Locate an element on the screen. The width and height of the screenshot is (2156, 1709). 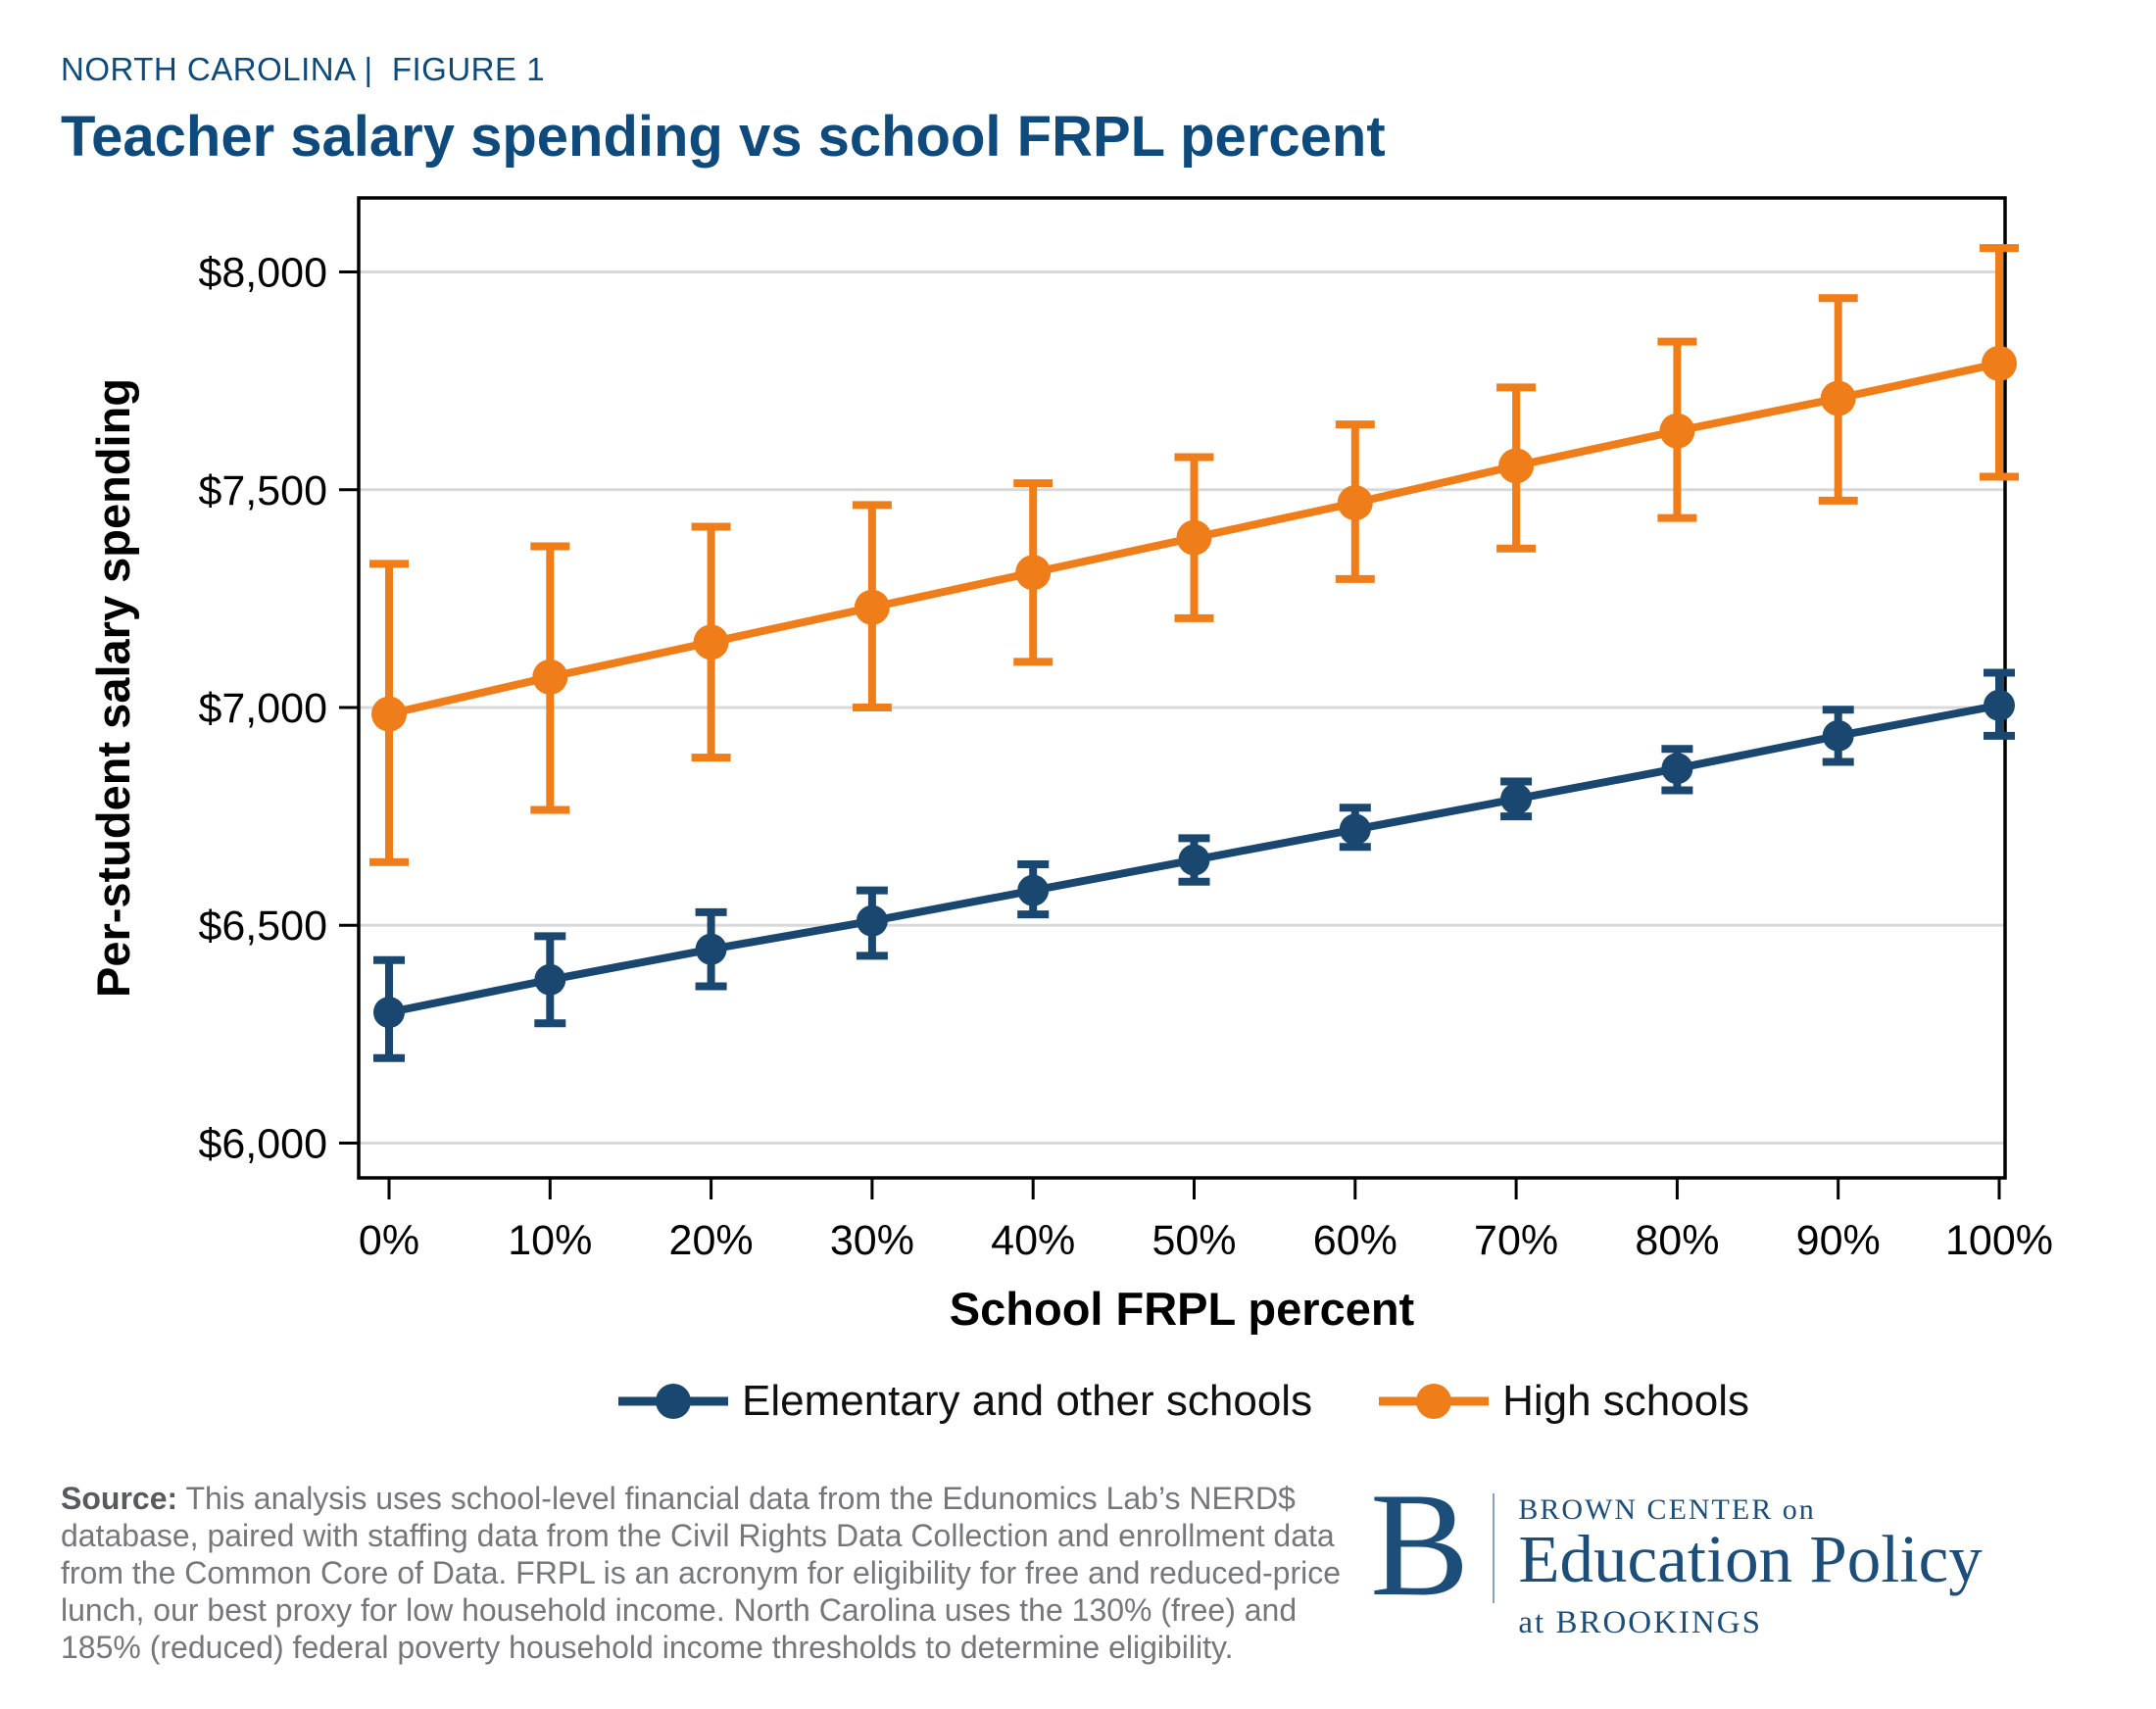
y-tick-label: $7,500 is located at coordinates (262, 491).